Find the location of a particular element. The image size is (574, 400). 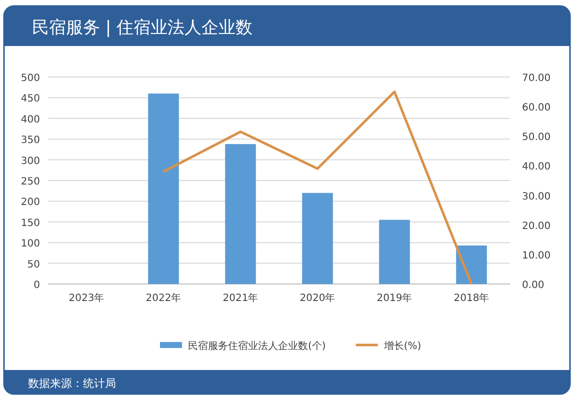

y-tick-label: 50 is located at coordinates (33, 264).